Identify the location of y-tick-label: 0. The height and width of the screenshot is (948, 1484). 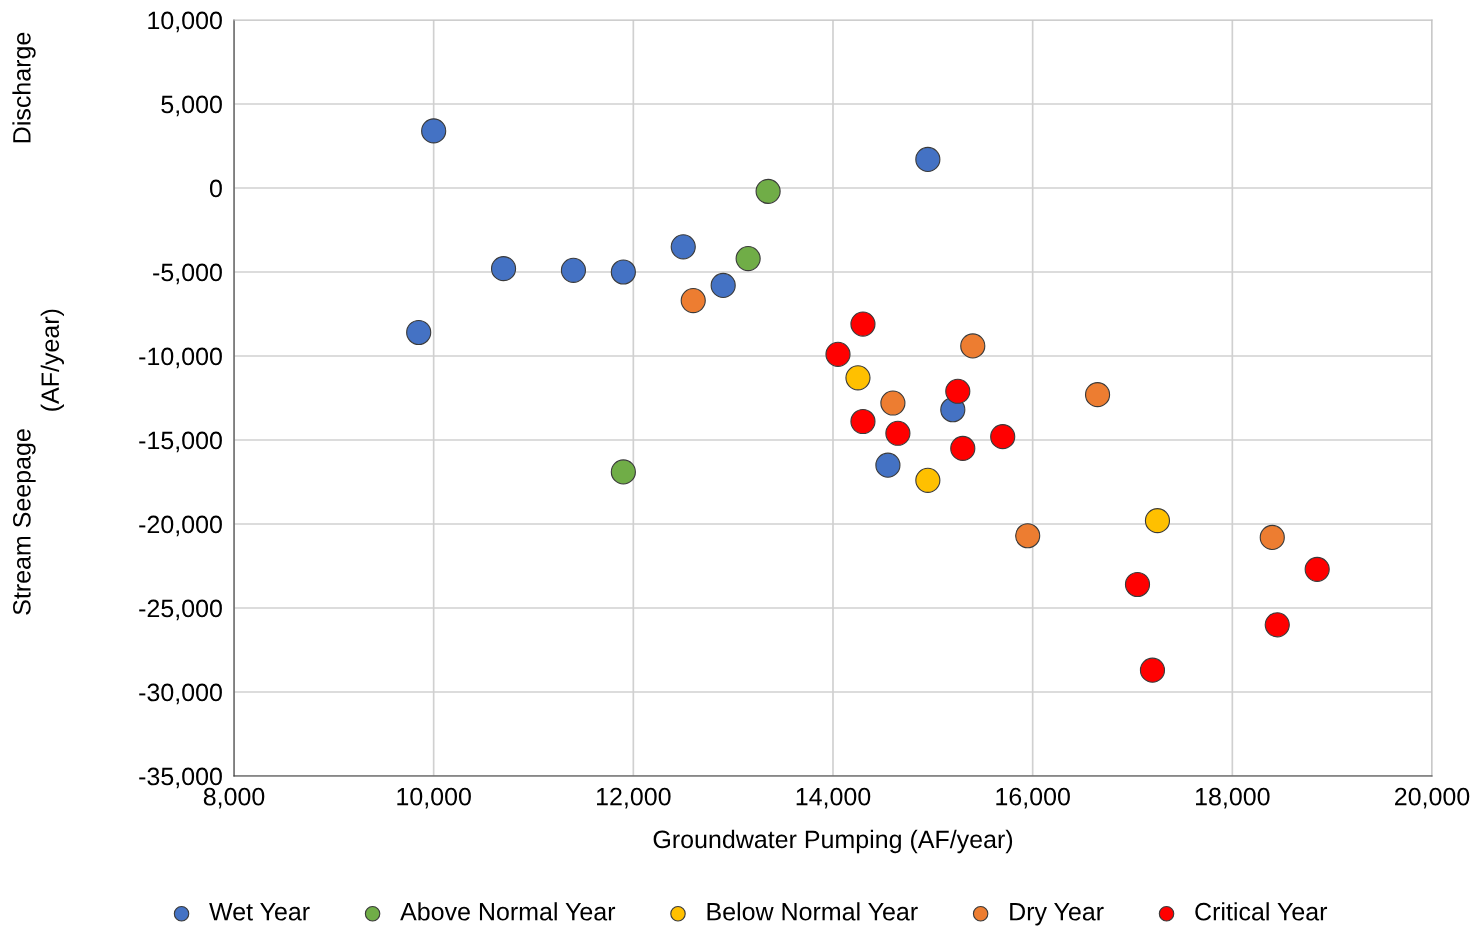
(215, 188).